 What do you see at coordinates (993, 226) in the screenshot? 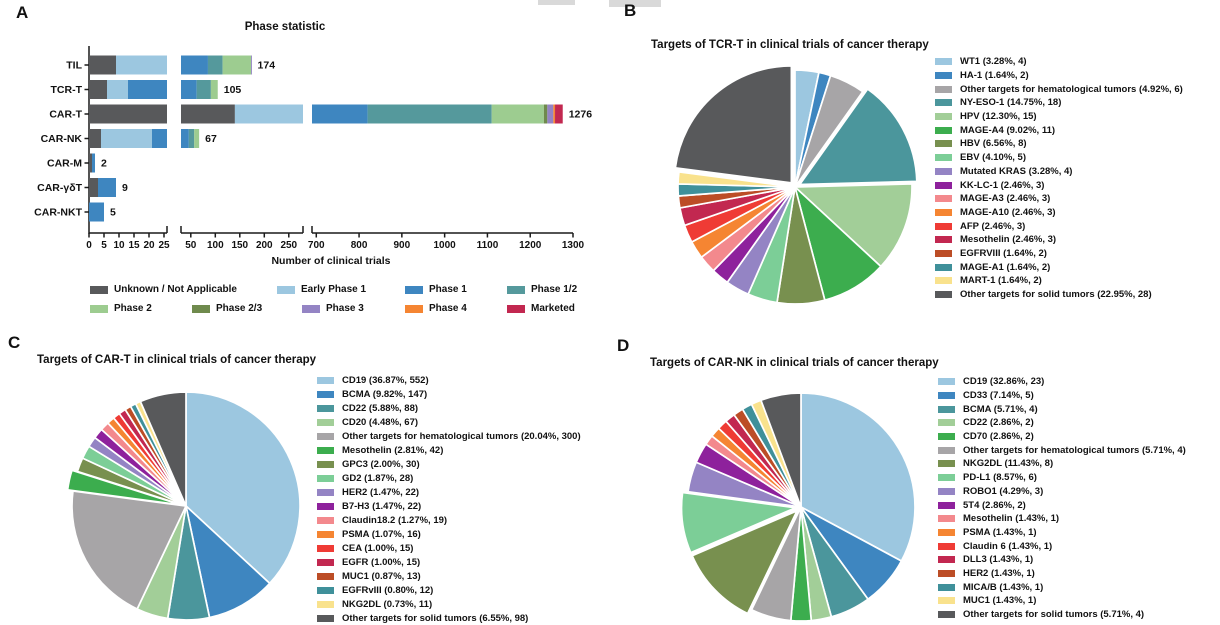
I see `legend-label: AFP (2.46%, 3)` at bounding box center [993, 226].